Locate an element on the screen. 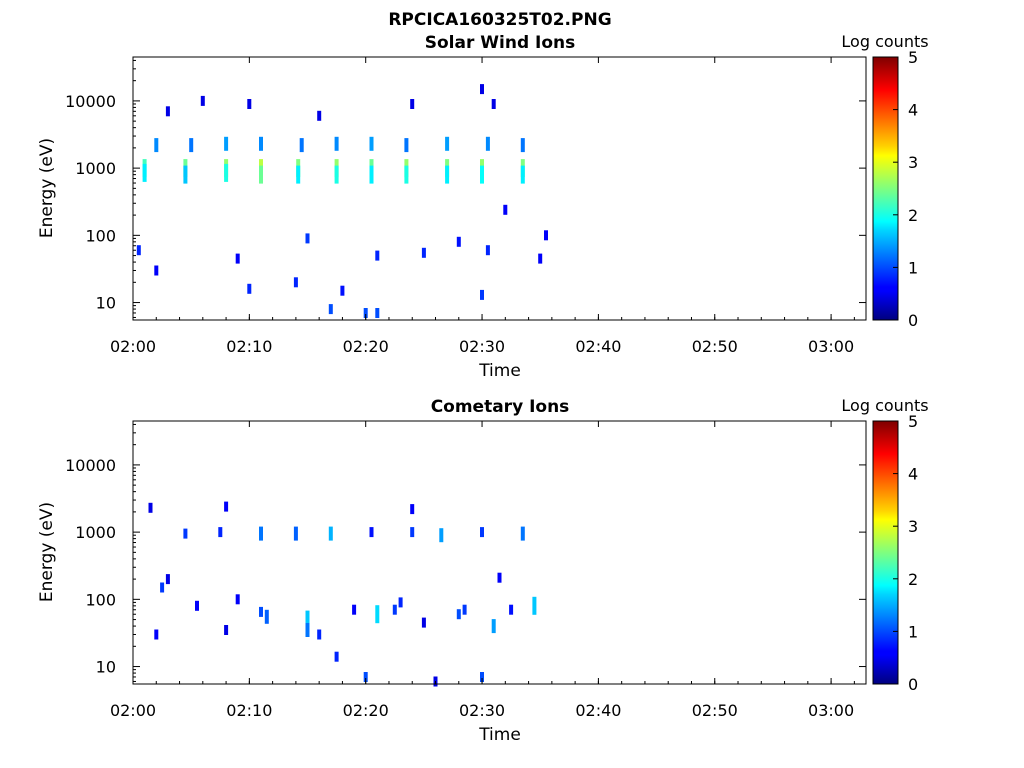 The width and height of the screenshot is (1024, 768). y-tick-label: 10000 is located at coordinates (90, 101).